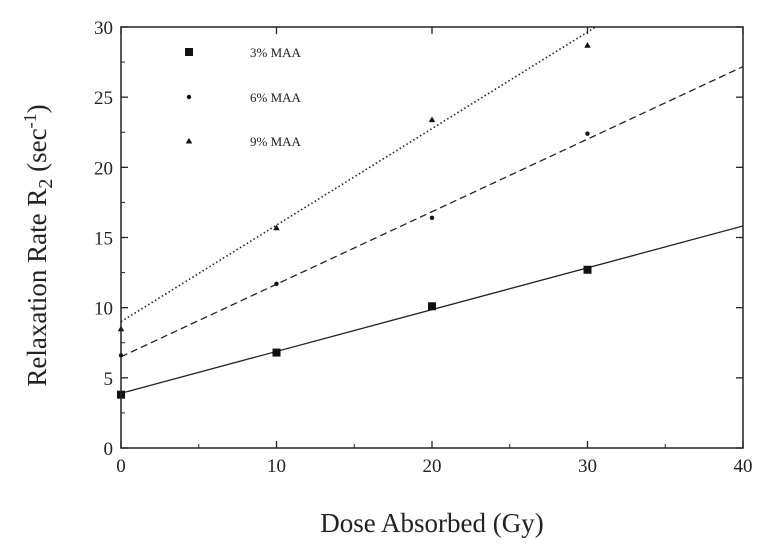 The height and width of the screenshot is (547, 762). What do you see at coordinates (103, 239) in the screenshot?
I see `y-tick-label: 15` at bounding box center [103, 239].